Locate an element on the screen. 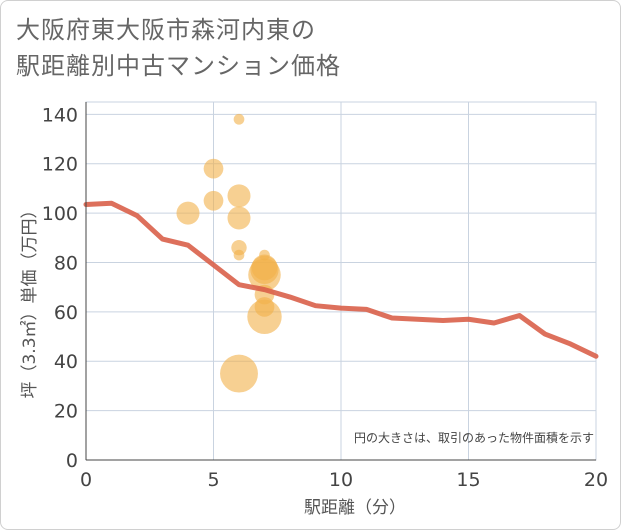  y-tick-label: 140 is located at coordinates (60, 115).